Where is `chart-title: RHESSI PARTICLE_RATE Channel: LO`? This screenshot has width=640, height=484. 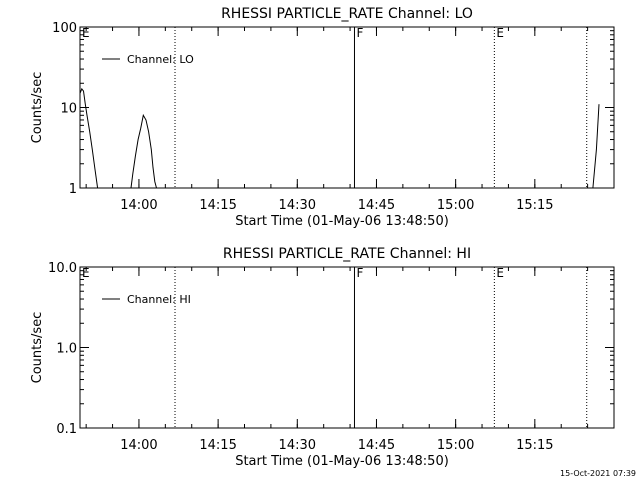
chart-title: RHESSI PARTICLE_RATE Channel: LO is located at coordinates (347, 14).